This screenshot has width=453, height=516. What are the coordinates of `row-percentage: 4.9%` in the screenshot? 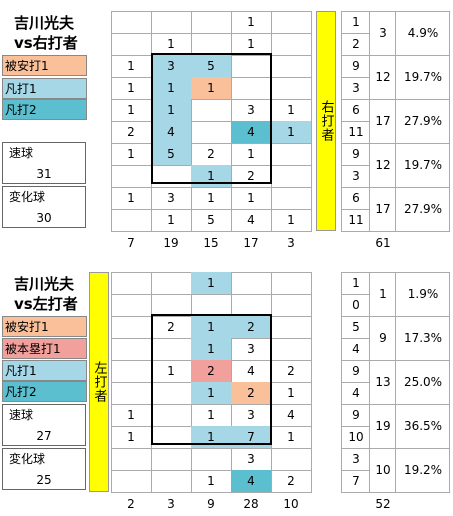 It's located at (422, 33).